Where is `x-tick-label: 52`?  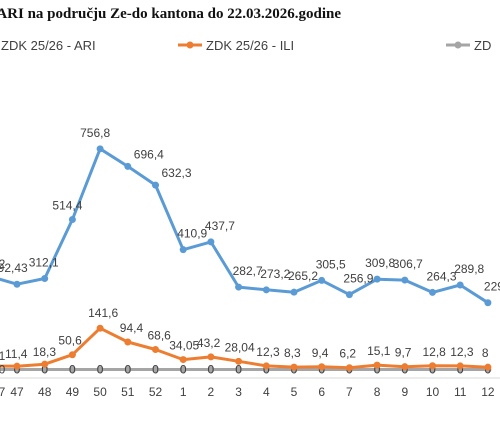 x-tick-label: 52 is located at coordinates (156, 392).